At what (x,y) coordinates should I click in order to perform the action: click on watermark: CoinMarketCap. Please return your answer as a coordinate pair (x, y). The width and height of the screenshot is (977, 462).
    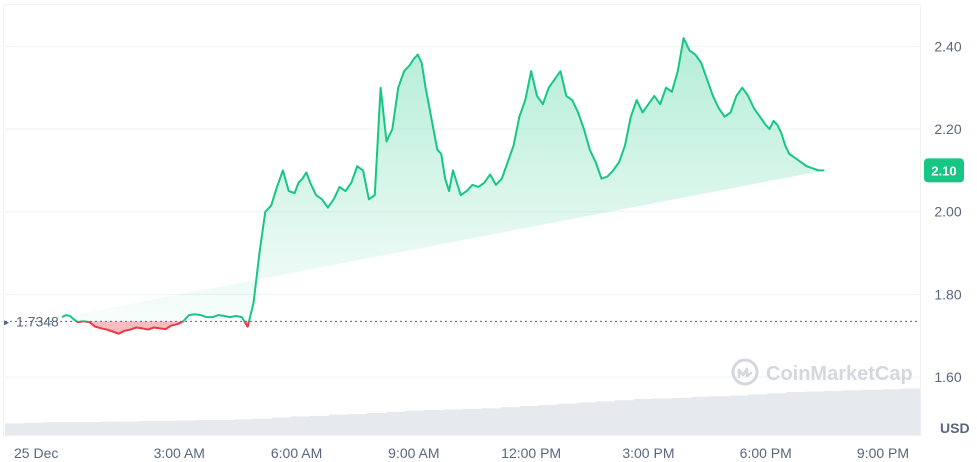
    Looking at the image, I should click on (822, 372).